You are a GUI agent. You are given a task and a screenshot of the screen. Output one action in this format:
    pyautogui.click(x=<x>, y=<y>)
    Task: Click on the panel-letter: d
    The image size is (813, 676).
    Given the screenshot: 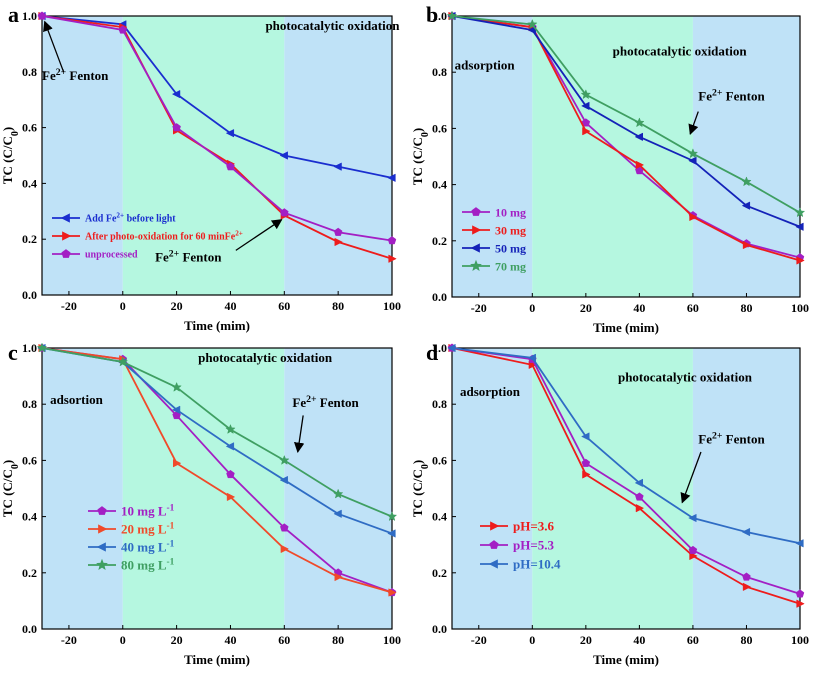 What is the action you would take?
    pyautogui.click(x=432, y=352)
    